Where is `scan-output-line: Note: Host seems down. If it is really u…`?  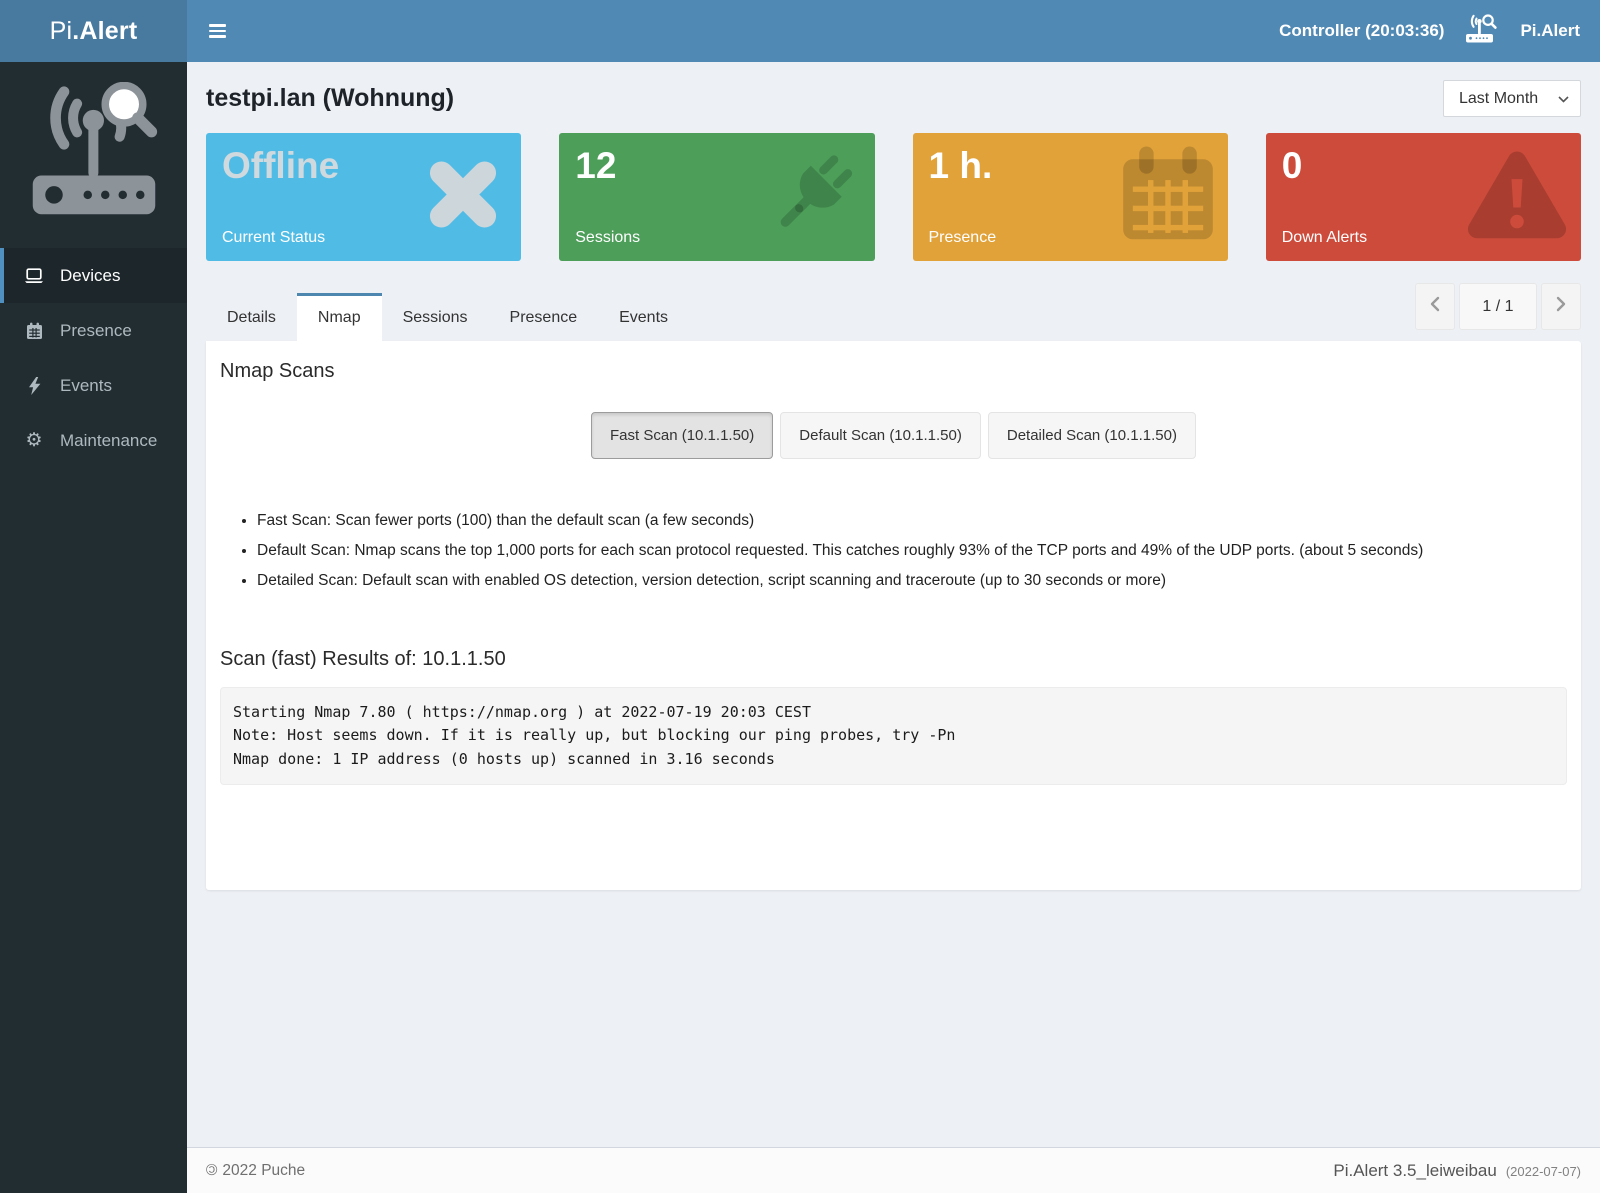 scan-output-line: Note: Host seems down. If it is really u… is located at coordinates (594, 735).